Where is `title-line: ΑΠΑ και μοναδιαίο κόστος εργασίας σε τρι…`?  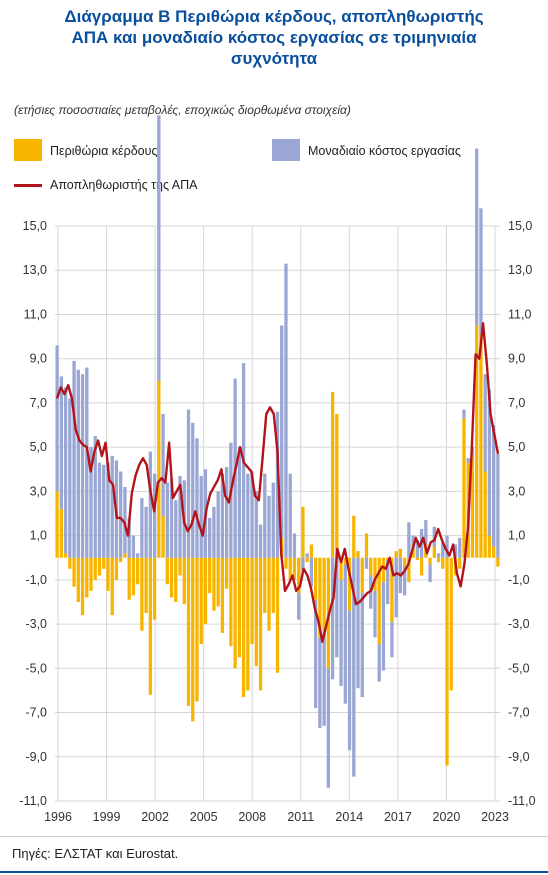
title-line: ΑΠΑ και μοναδιαίο κόστος εργασίας σε τρι… is located at coordinates (274, 37).